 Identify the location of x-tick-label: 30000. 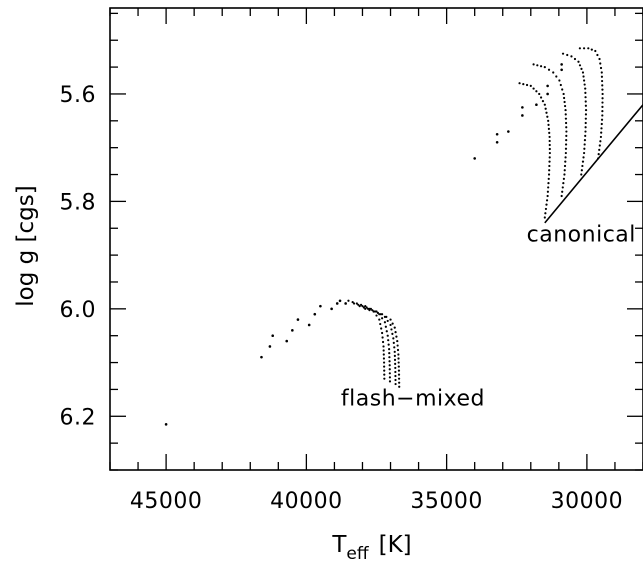
(587, 501).